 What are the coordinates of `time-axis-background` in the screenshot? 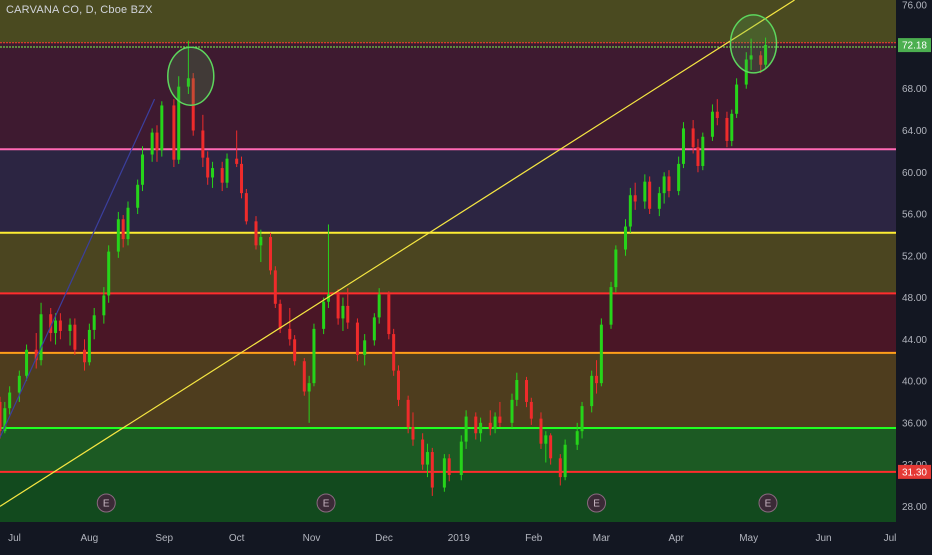 It's located at (466, 536).